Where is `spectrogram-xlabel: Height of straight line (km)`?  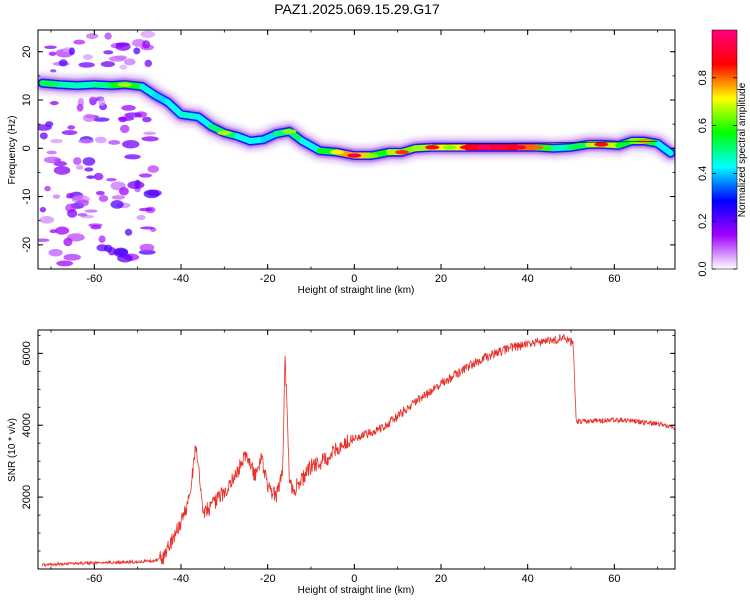
spectrogram-xlabel: Height of straight line (km) is located at coordinates (356, 290).